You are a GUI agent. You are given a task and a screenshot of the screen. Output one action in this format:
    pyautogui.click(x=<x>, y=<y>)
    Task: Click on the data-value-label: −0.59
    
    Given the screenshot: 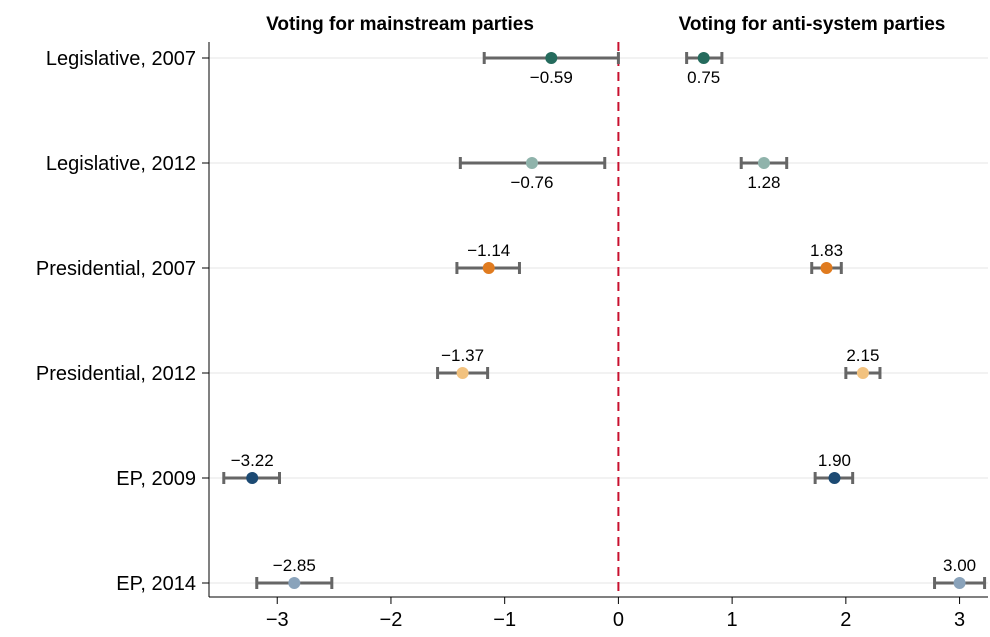 What is the action you would take?
    pyautogui.click(x=551, y=77)
    